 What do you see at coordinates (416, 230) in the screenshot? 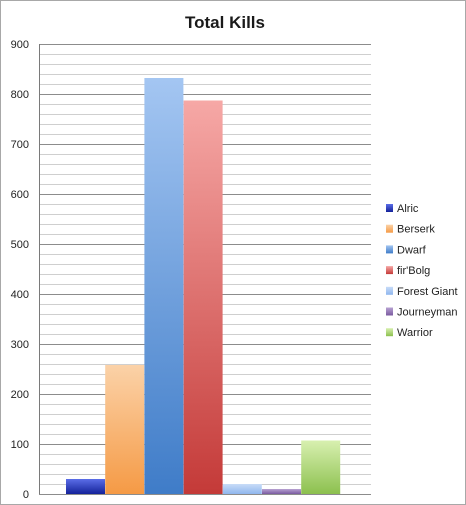
I see `legend-label: Berserk` at bounding box center [416, 230].